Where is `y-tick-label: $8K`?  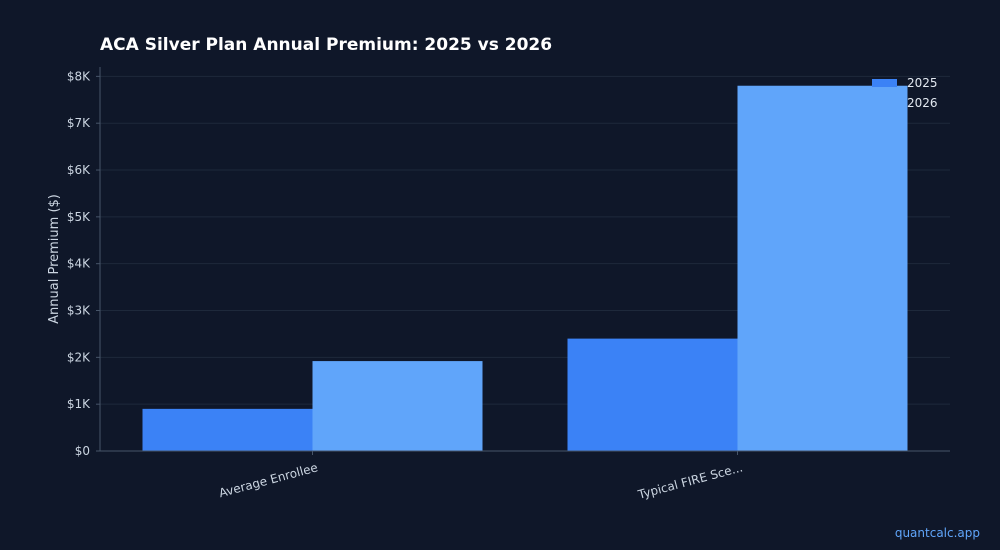
y-tick-label: $8K is located at coordinates (79, 76).